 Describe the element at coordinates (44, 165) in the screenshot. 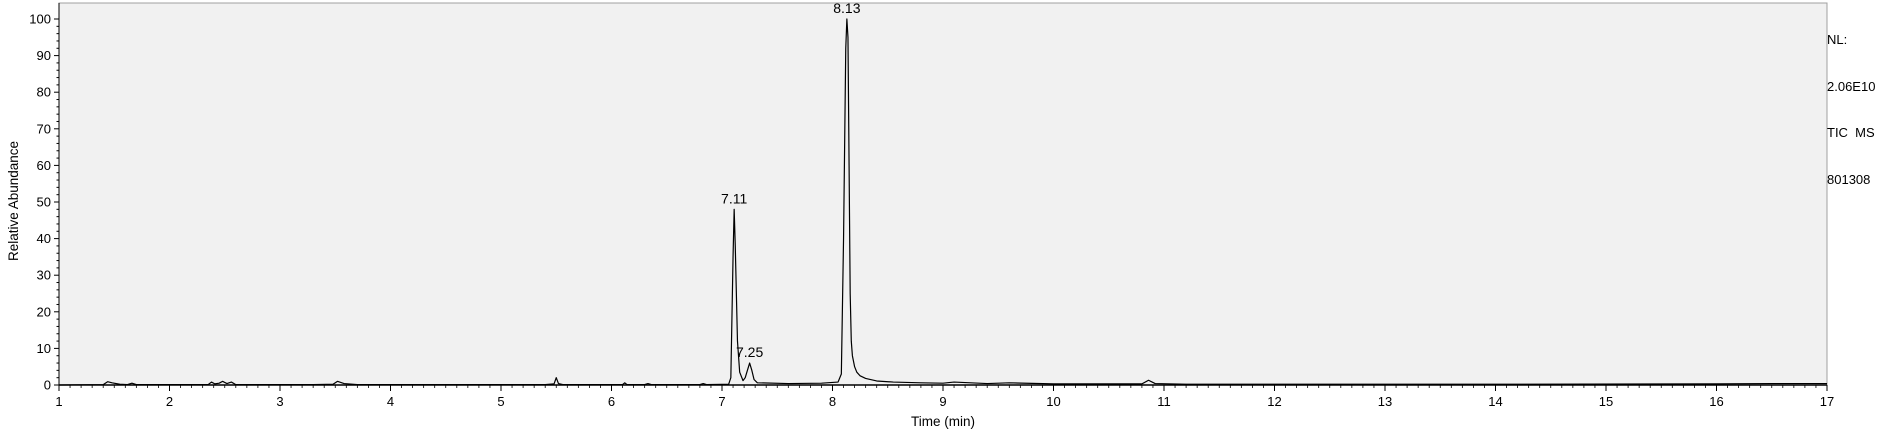

I see `y-tick-label: 60` at that location.